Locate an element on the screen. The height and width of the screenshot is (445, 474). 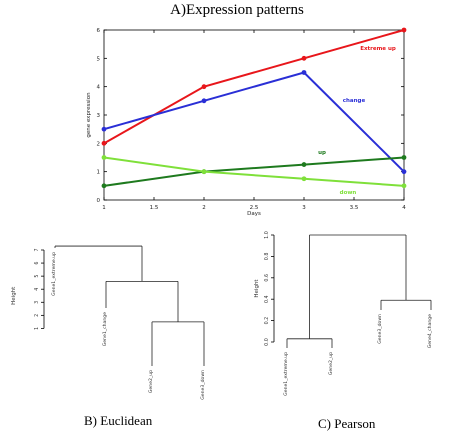
series-line-up is located at coordinates (254, 171).